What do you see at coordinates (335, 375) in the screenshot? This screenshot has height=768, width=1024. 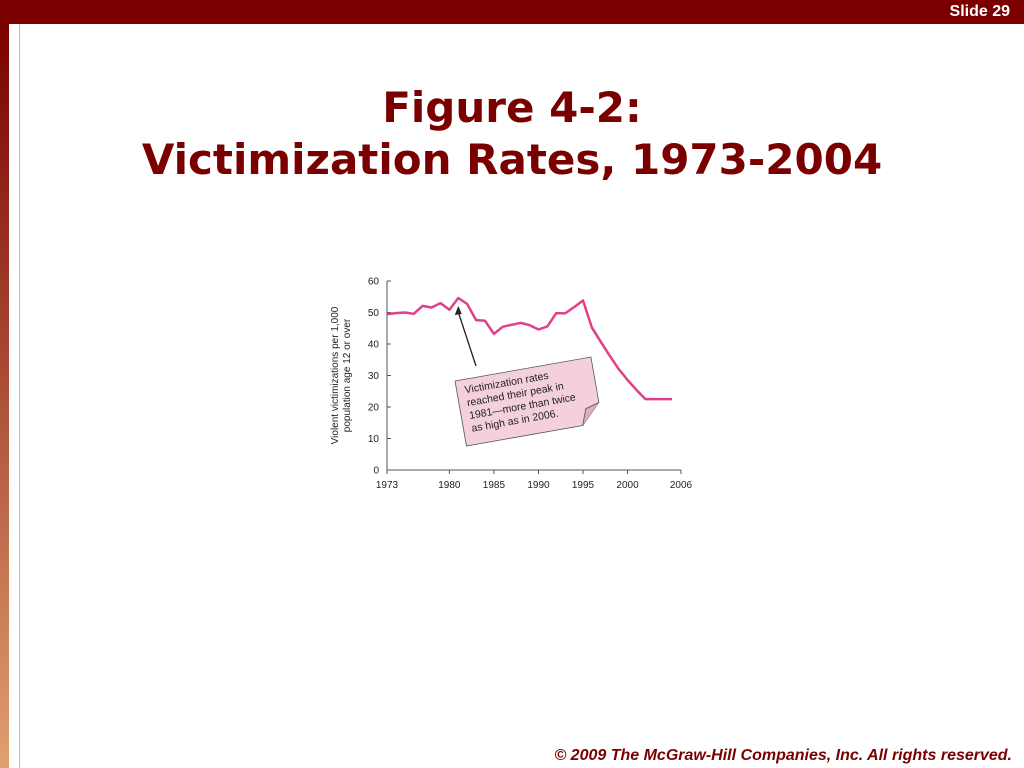 I see `y-axis-label-line: Violent victimizations per 1,000` at bounding box center [335, 375].